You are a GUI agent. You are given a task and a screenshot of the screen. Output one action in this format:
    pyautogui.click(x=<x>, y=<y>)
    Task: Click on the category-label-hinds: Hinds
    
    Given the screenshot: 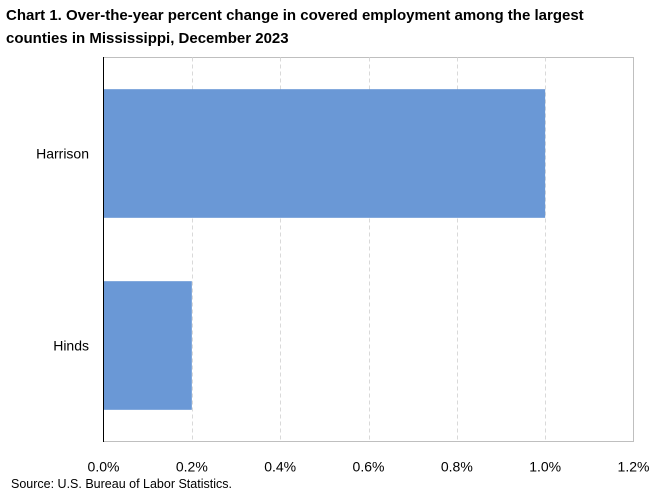 What is the action you would take?
    pyautogui.click(x=71, y=346)
    